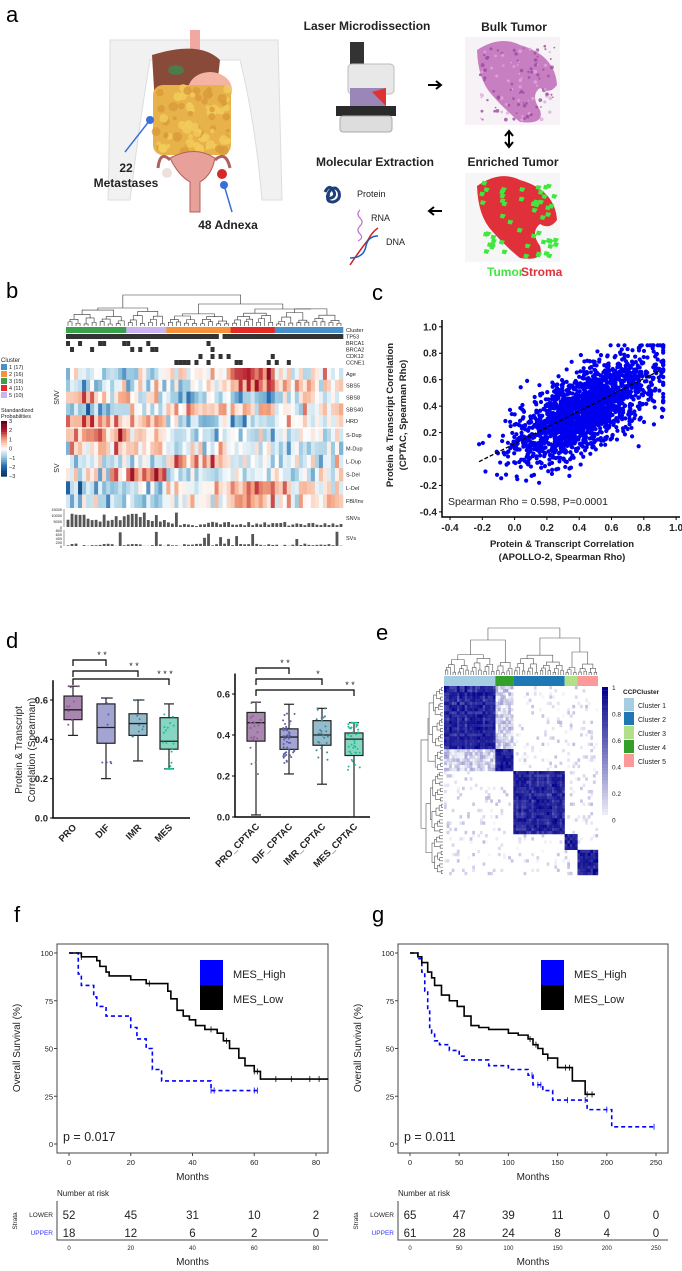  What do you see at coordinates (106, 738) in the screenshot?
I see `box-DIF` at bounding box center [106, 738].